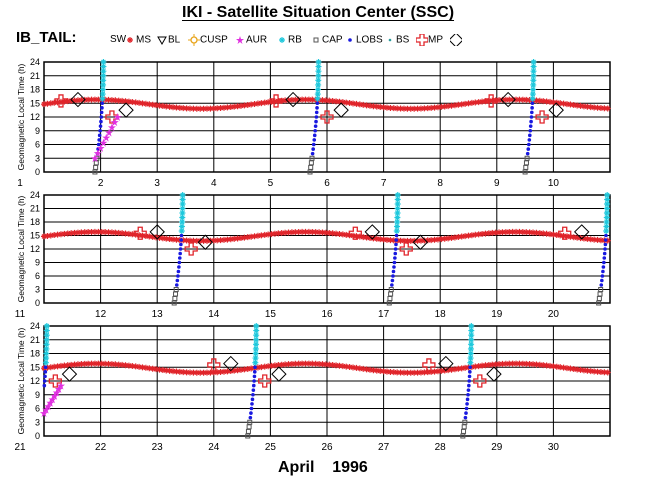 This screenshot has height=500, width=650. What do you see at coordinates (158, 314) in the screenshot?
I see `x-tick-label: 13` at bounding box center [158, 314].